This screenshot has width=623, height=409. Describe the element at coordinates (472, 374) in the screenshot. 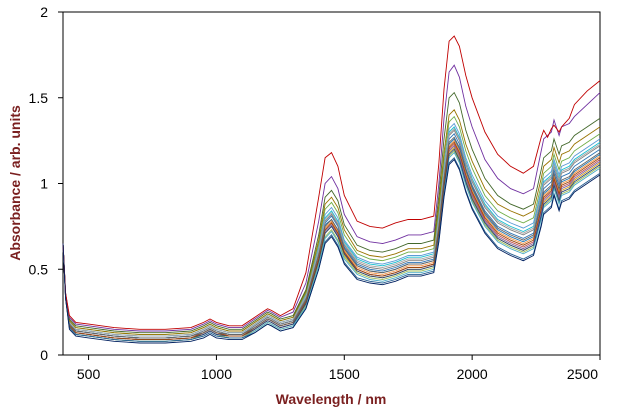

I see `x-tick-label: 2000` at that location.